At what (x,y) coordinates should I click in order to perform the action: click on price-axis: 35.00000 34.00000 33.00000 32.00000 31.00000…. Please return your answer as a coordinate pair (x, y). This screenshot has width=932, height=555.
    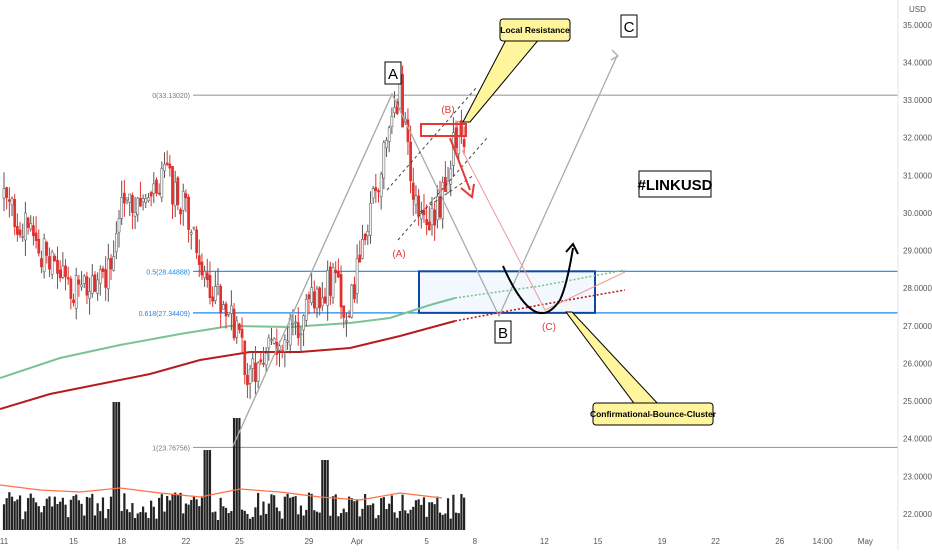
    Looking at the image, I should click on (917, 270).